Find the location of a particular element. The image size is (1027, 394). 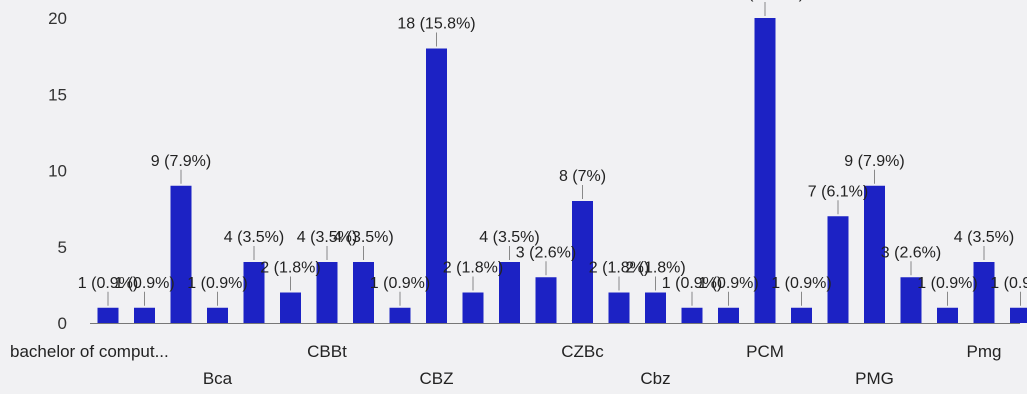

data-label: 18 (15.8%) is located at coordinates (436, 24).